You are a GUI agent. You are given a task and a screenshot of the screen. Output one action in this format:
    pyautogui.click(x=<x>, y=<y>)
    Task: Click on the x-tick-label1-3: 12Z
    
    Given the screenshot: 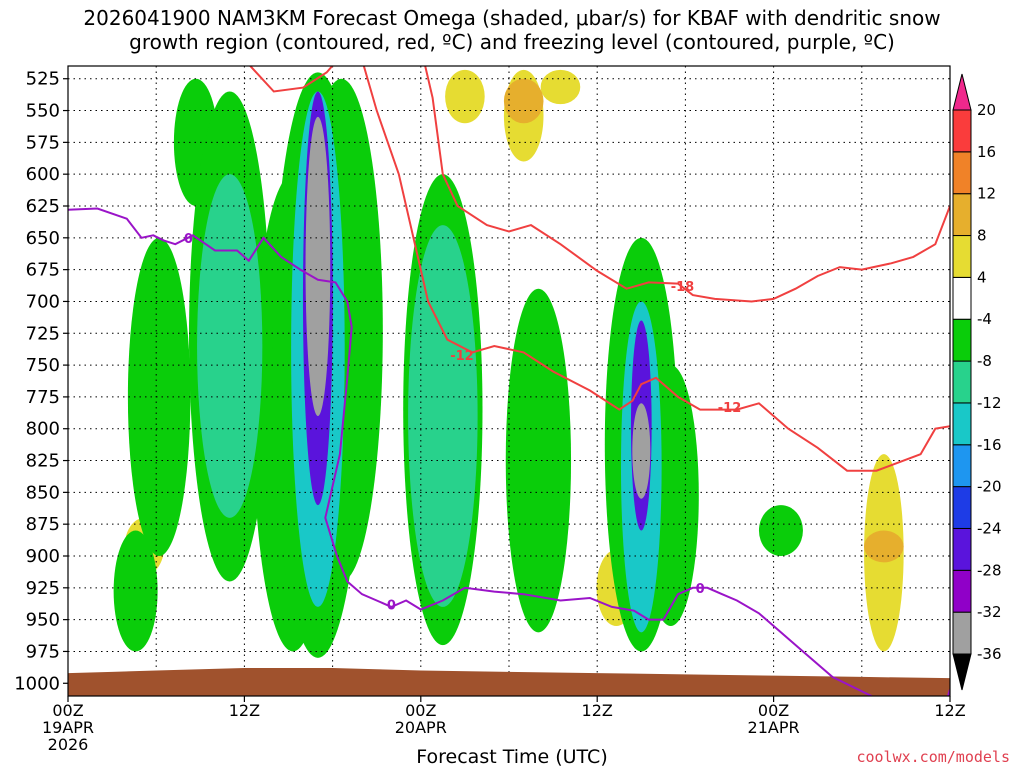 What is the action you would take?
    pyautogui.click(x=597, y=710)
    